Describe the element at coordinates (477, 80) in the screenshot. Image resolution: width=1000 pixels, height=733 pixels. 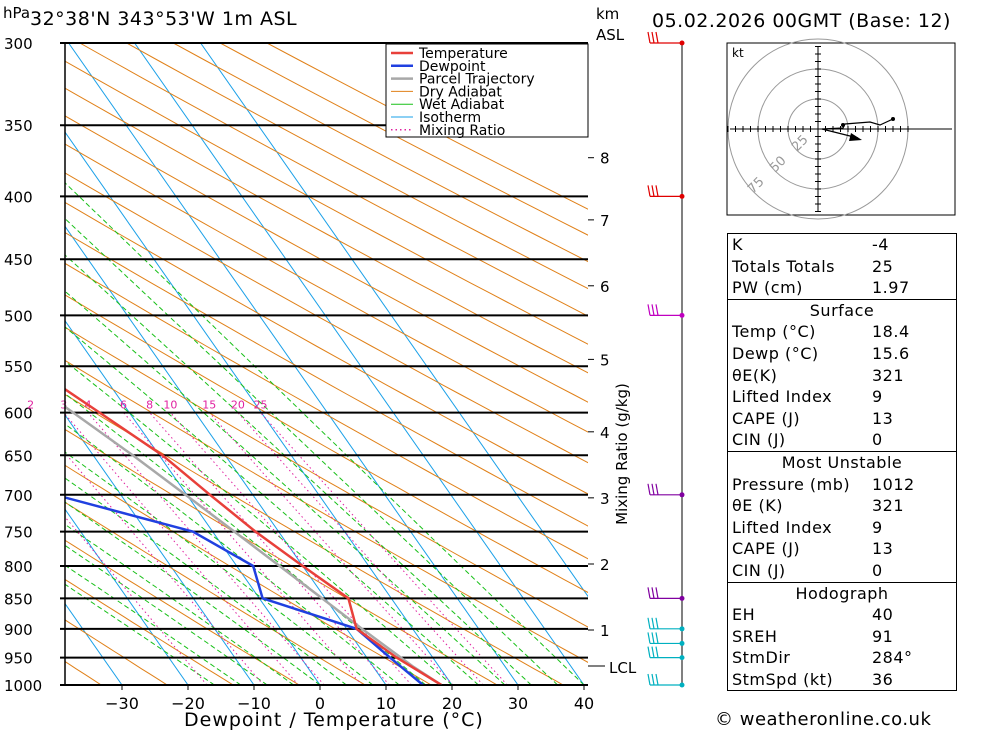
I see `legend-entry: Parcel Trajectory` at that location.